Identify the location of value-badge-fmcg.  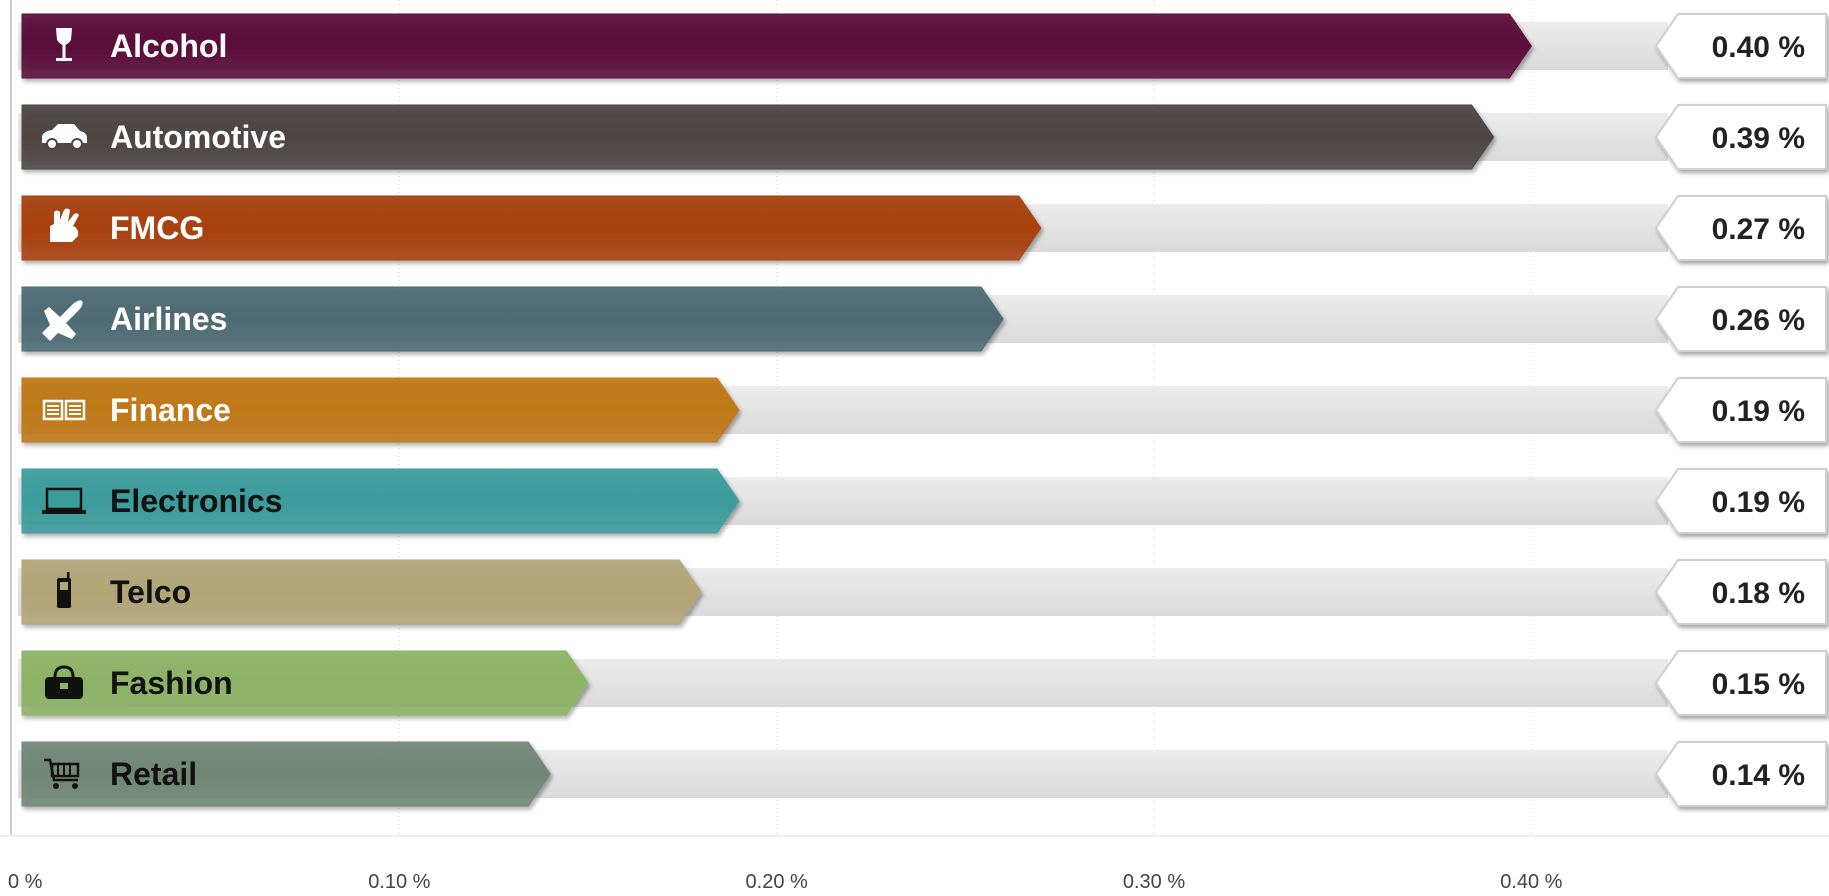
(1740, 228).